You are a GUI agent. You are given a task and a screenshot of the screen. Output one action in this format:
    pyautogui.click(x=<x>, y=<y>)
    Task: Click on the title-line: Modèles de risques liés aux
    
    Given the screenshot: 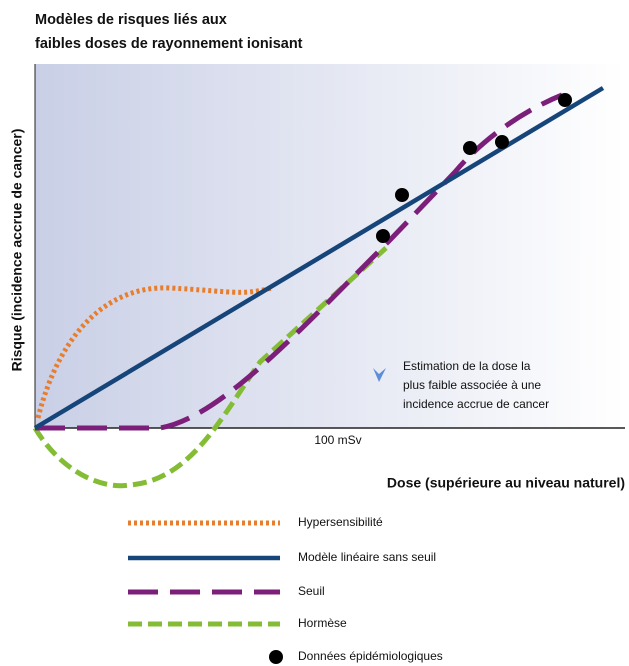 What is the action you would take?
    pyautogui.click(x=131, y=20)
    